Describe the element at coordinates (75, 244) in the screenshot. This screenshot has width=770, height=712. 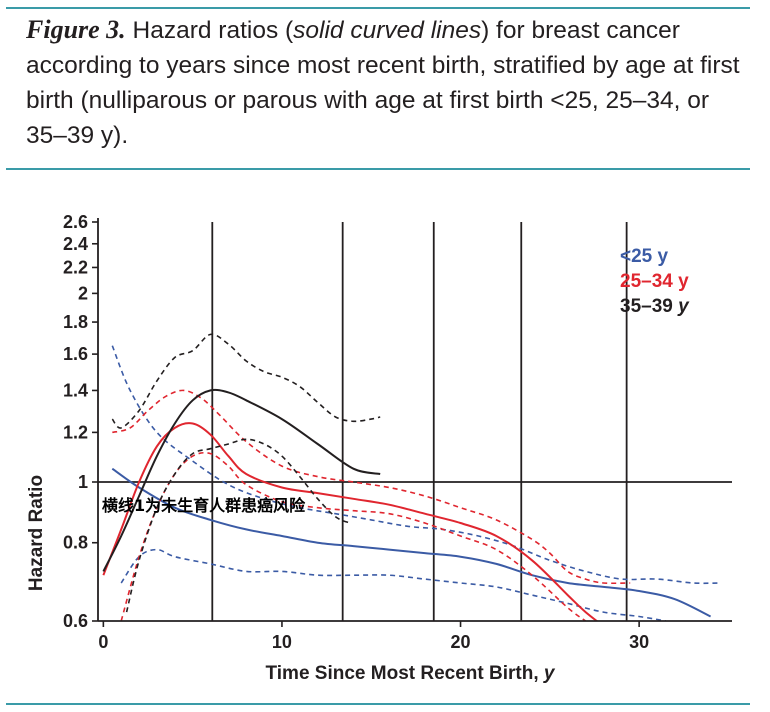
I see `y-tick-label: 2.4` at that location.